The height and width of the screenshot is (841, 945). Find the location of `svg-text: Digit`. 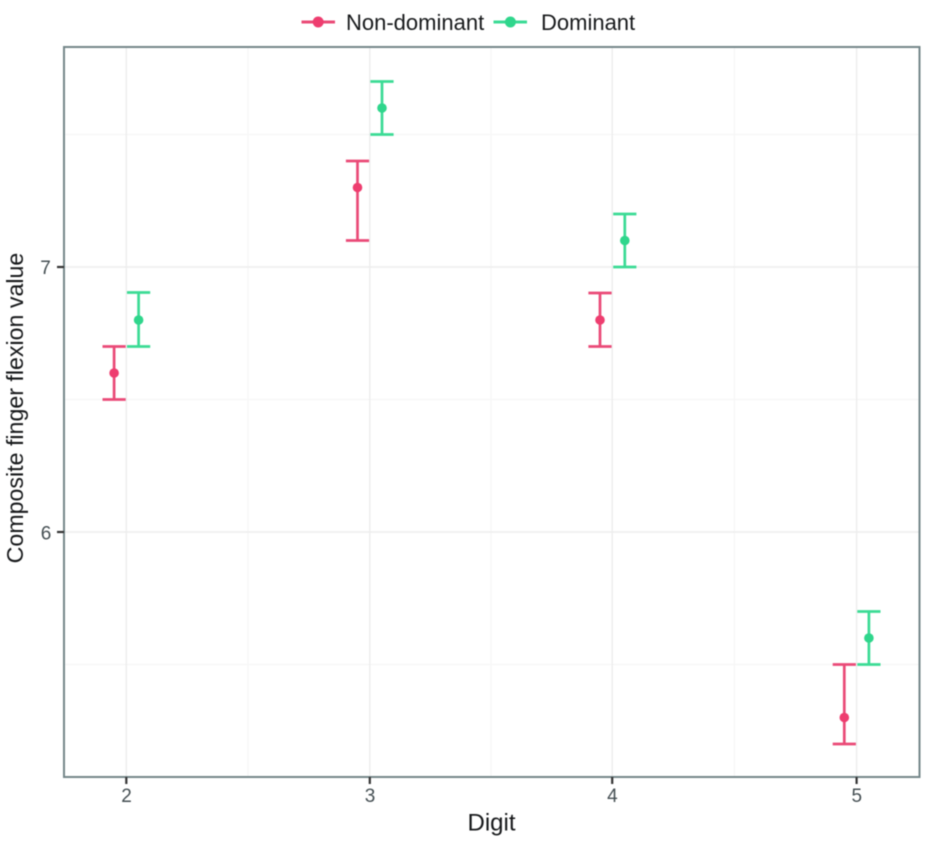

svg-text: Digit is located at coordinates (491, 823).